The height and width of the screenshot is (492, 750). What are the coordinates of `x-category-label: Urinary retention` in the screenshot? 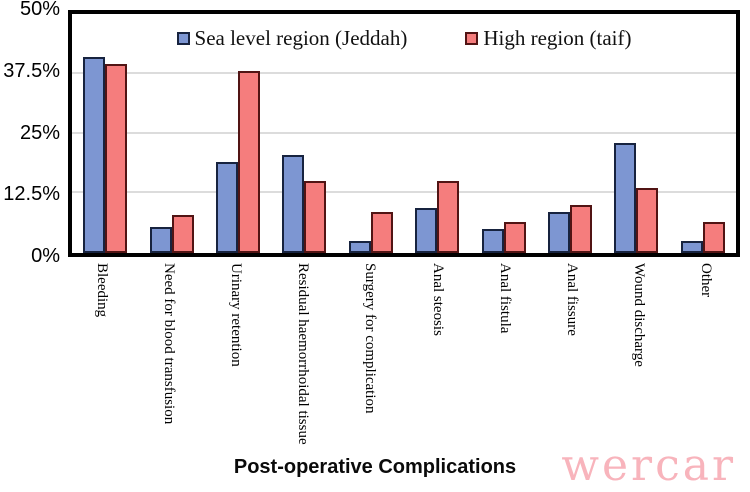 It's located at (236, 315).